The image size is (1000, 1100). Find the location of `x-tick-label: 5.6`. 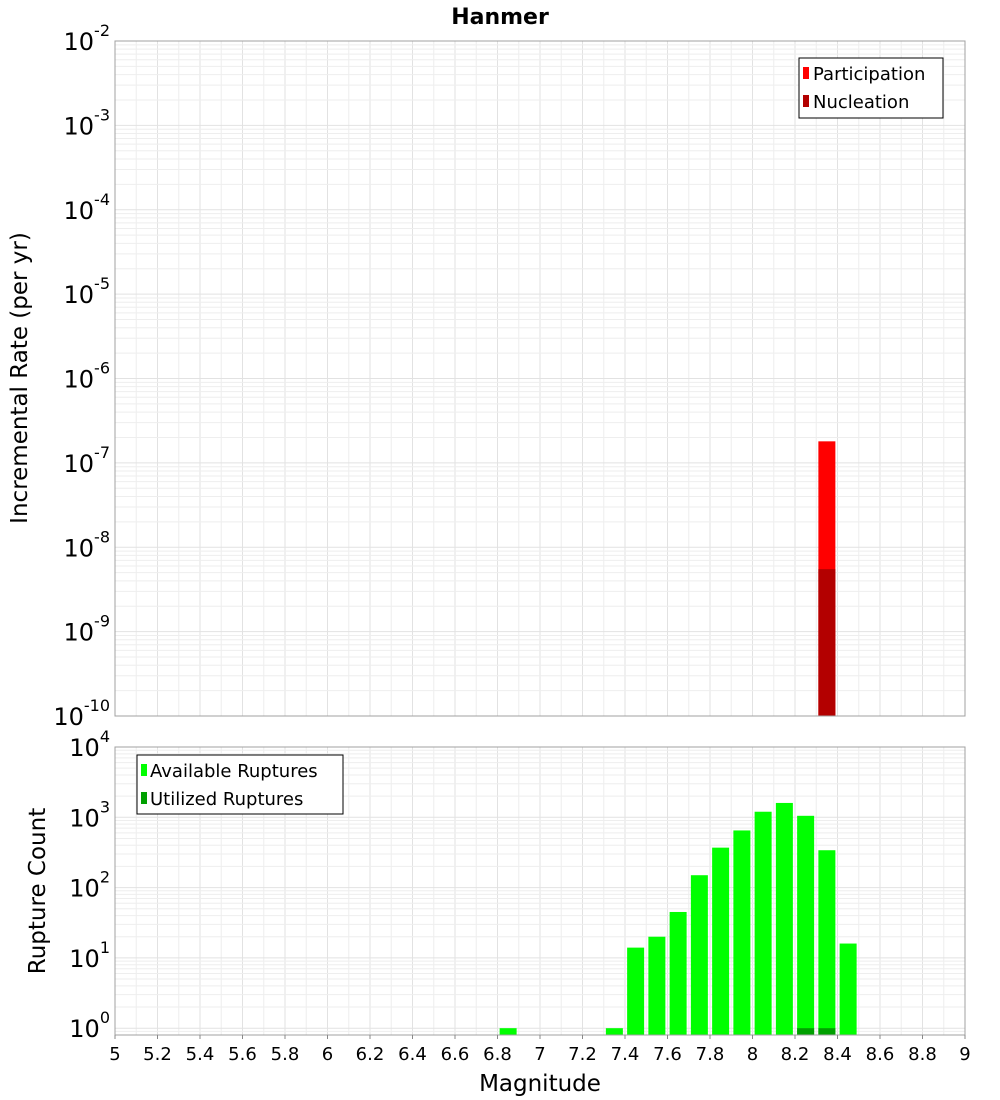

x-tick-label: 5.6 is located at coordinates (242, 1054).